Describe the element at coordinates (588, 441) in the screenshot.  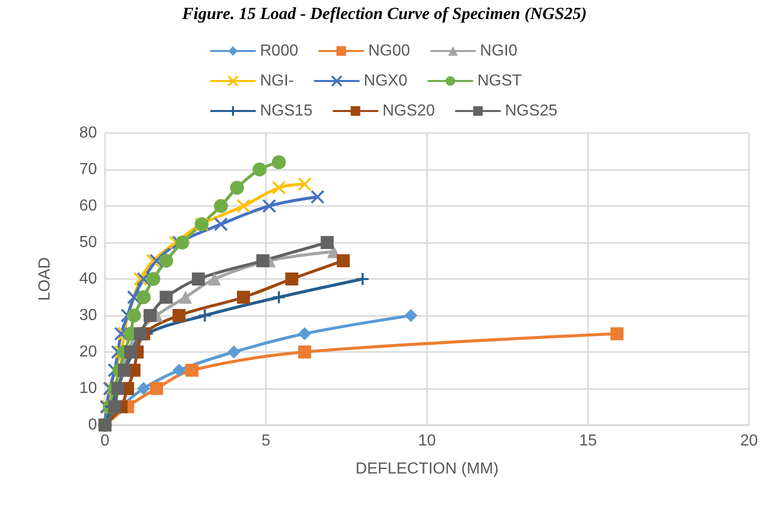
I see `x-tick-label: 15` at that location.